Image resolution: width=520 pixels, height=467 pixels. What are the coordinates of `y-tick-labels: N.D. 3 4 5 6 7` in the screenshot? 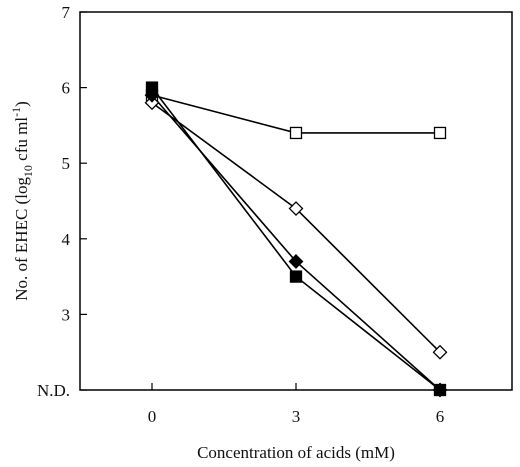 It's located at (54, 201).